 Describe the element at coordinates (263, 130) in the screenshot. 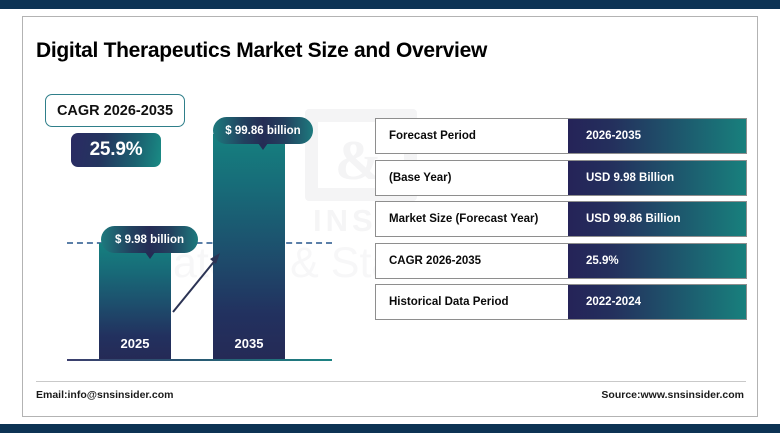

I see `value-bubble-2035-text: $ 99.86 billion` at that location.